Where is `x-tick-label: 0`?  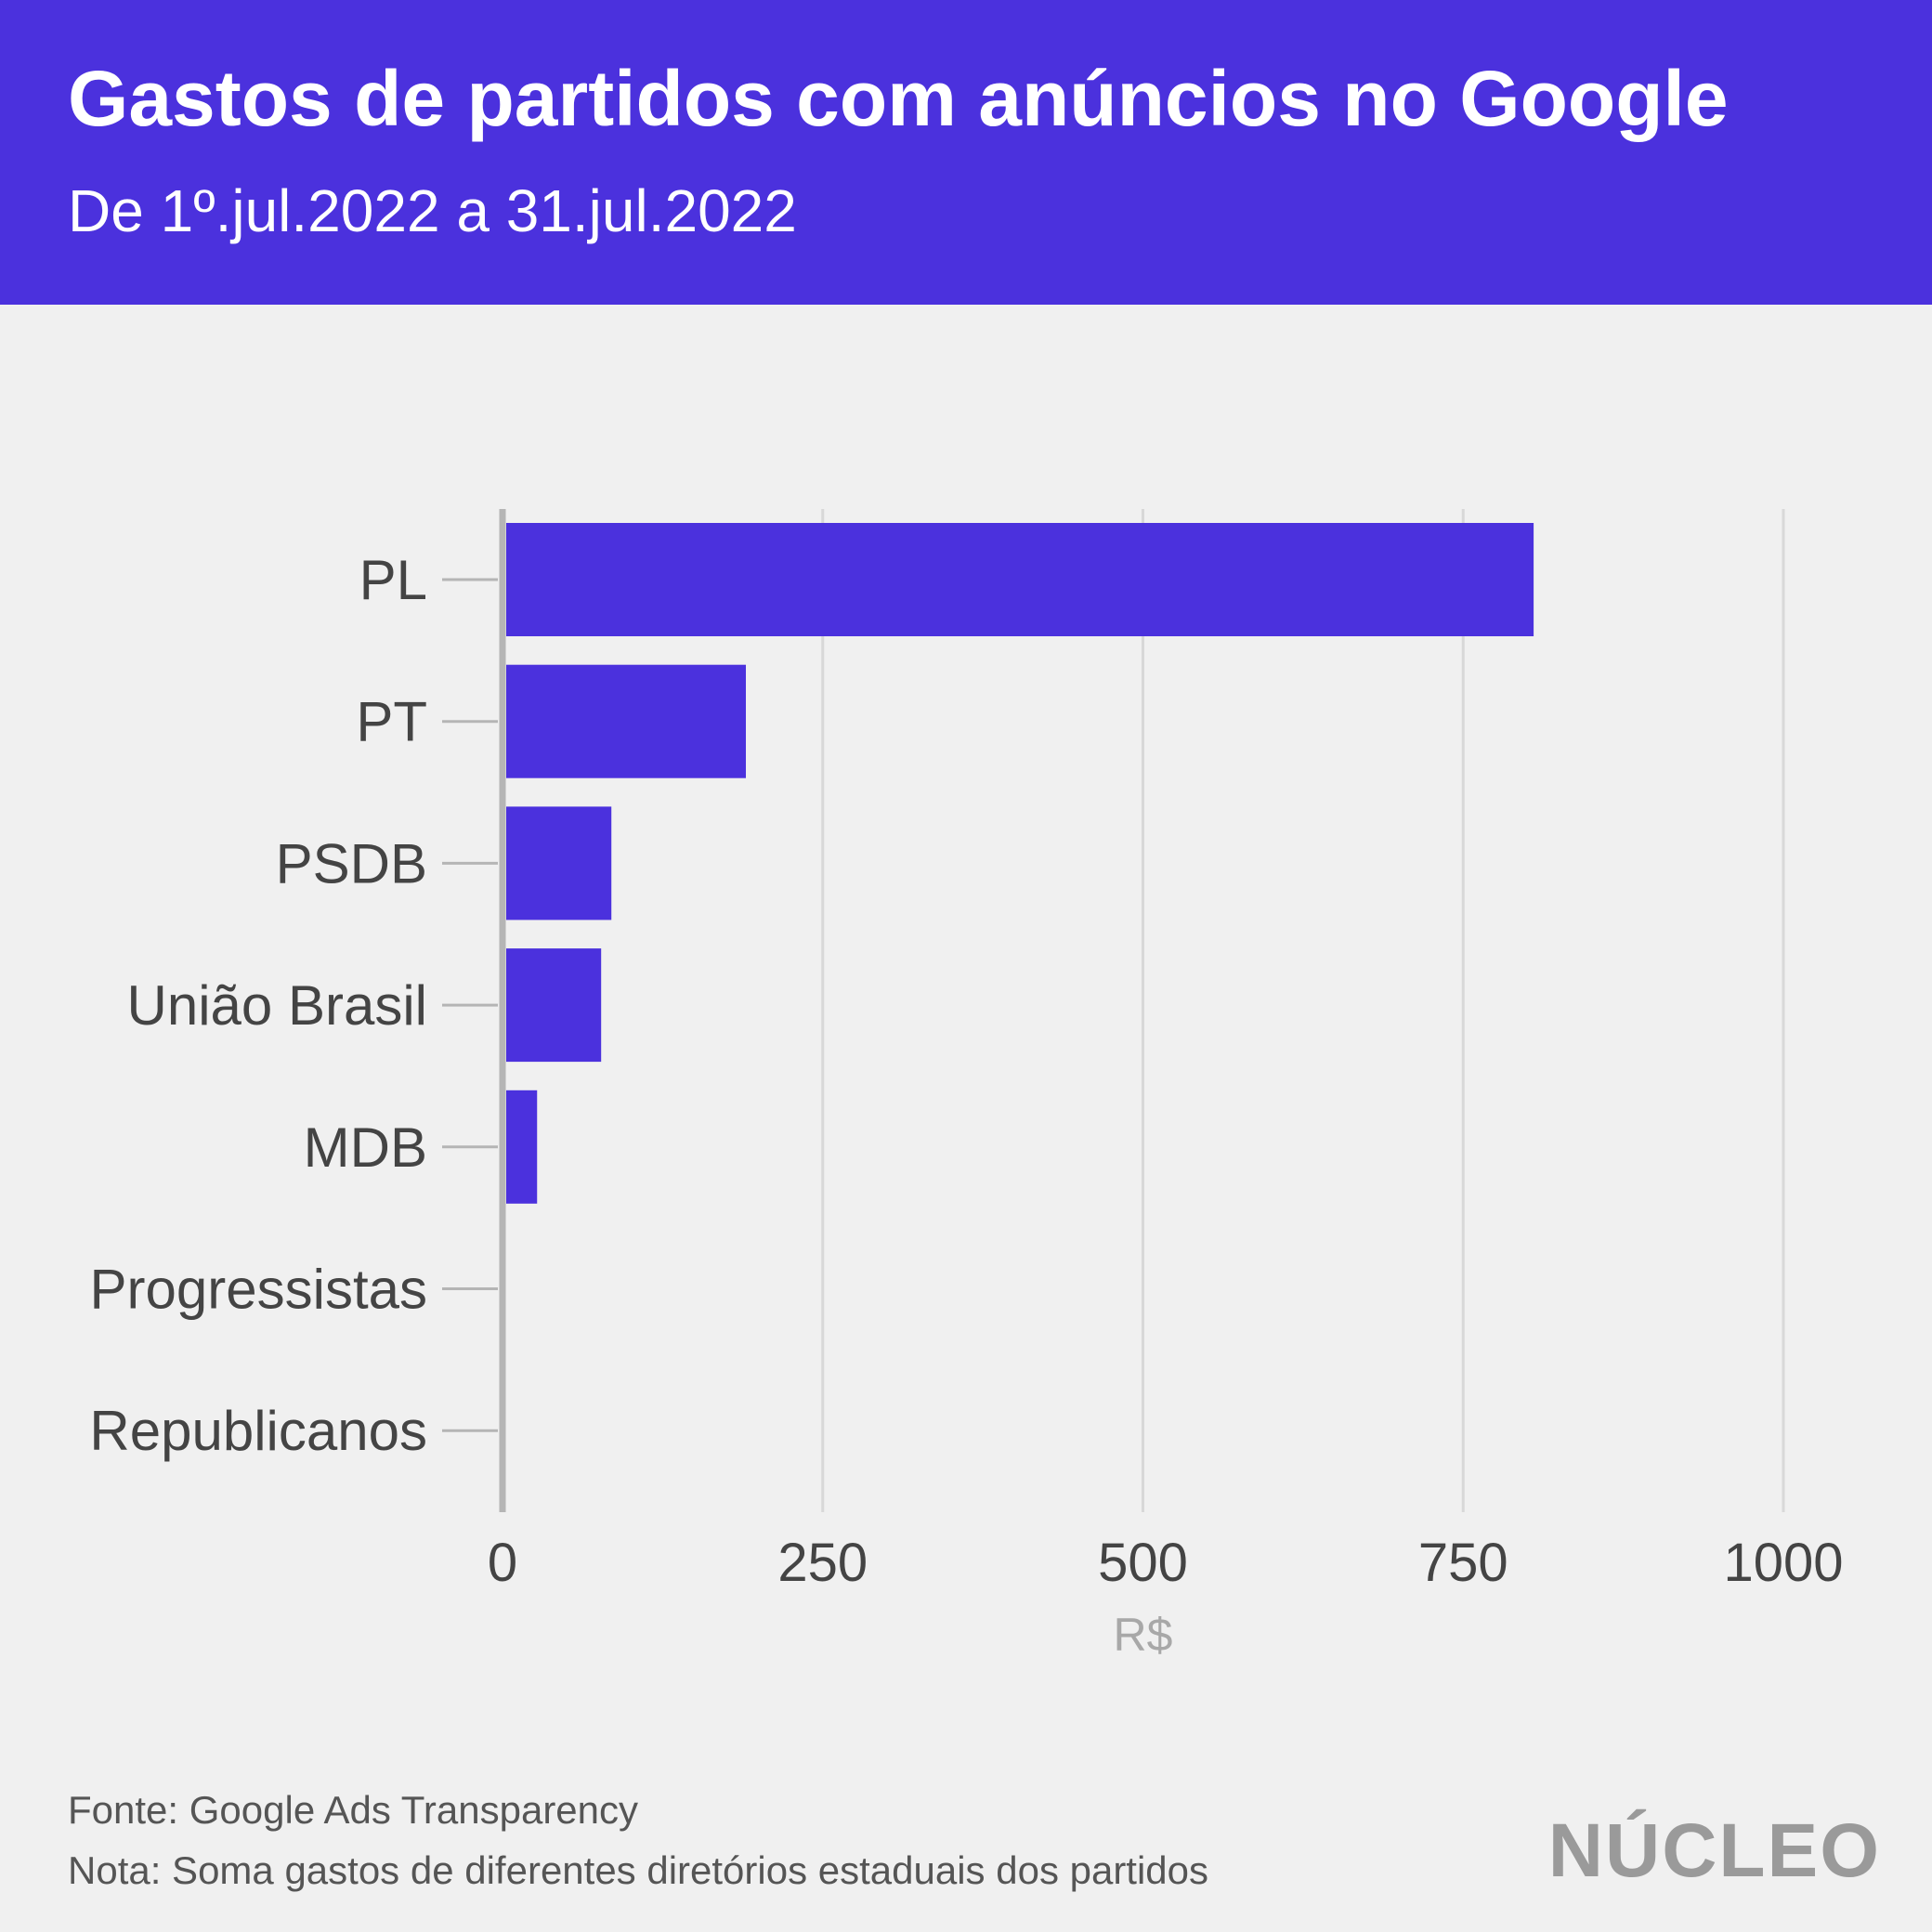
x-tick-label: 0 is located at coordinates (502, 1563).